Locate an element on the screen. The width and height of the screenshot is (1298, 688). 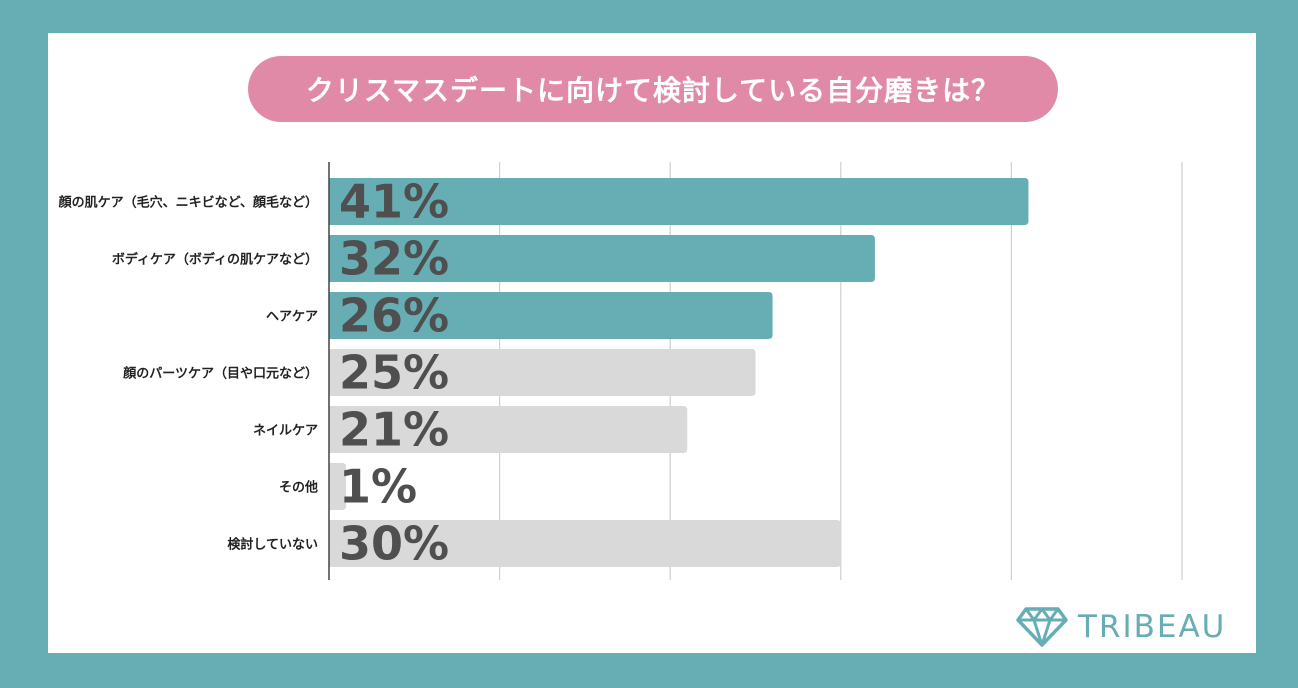
value-label: 41% is located at coordinates (394, 202).